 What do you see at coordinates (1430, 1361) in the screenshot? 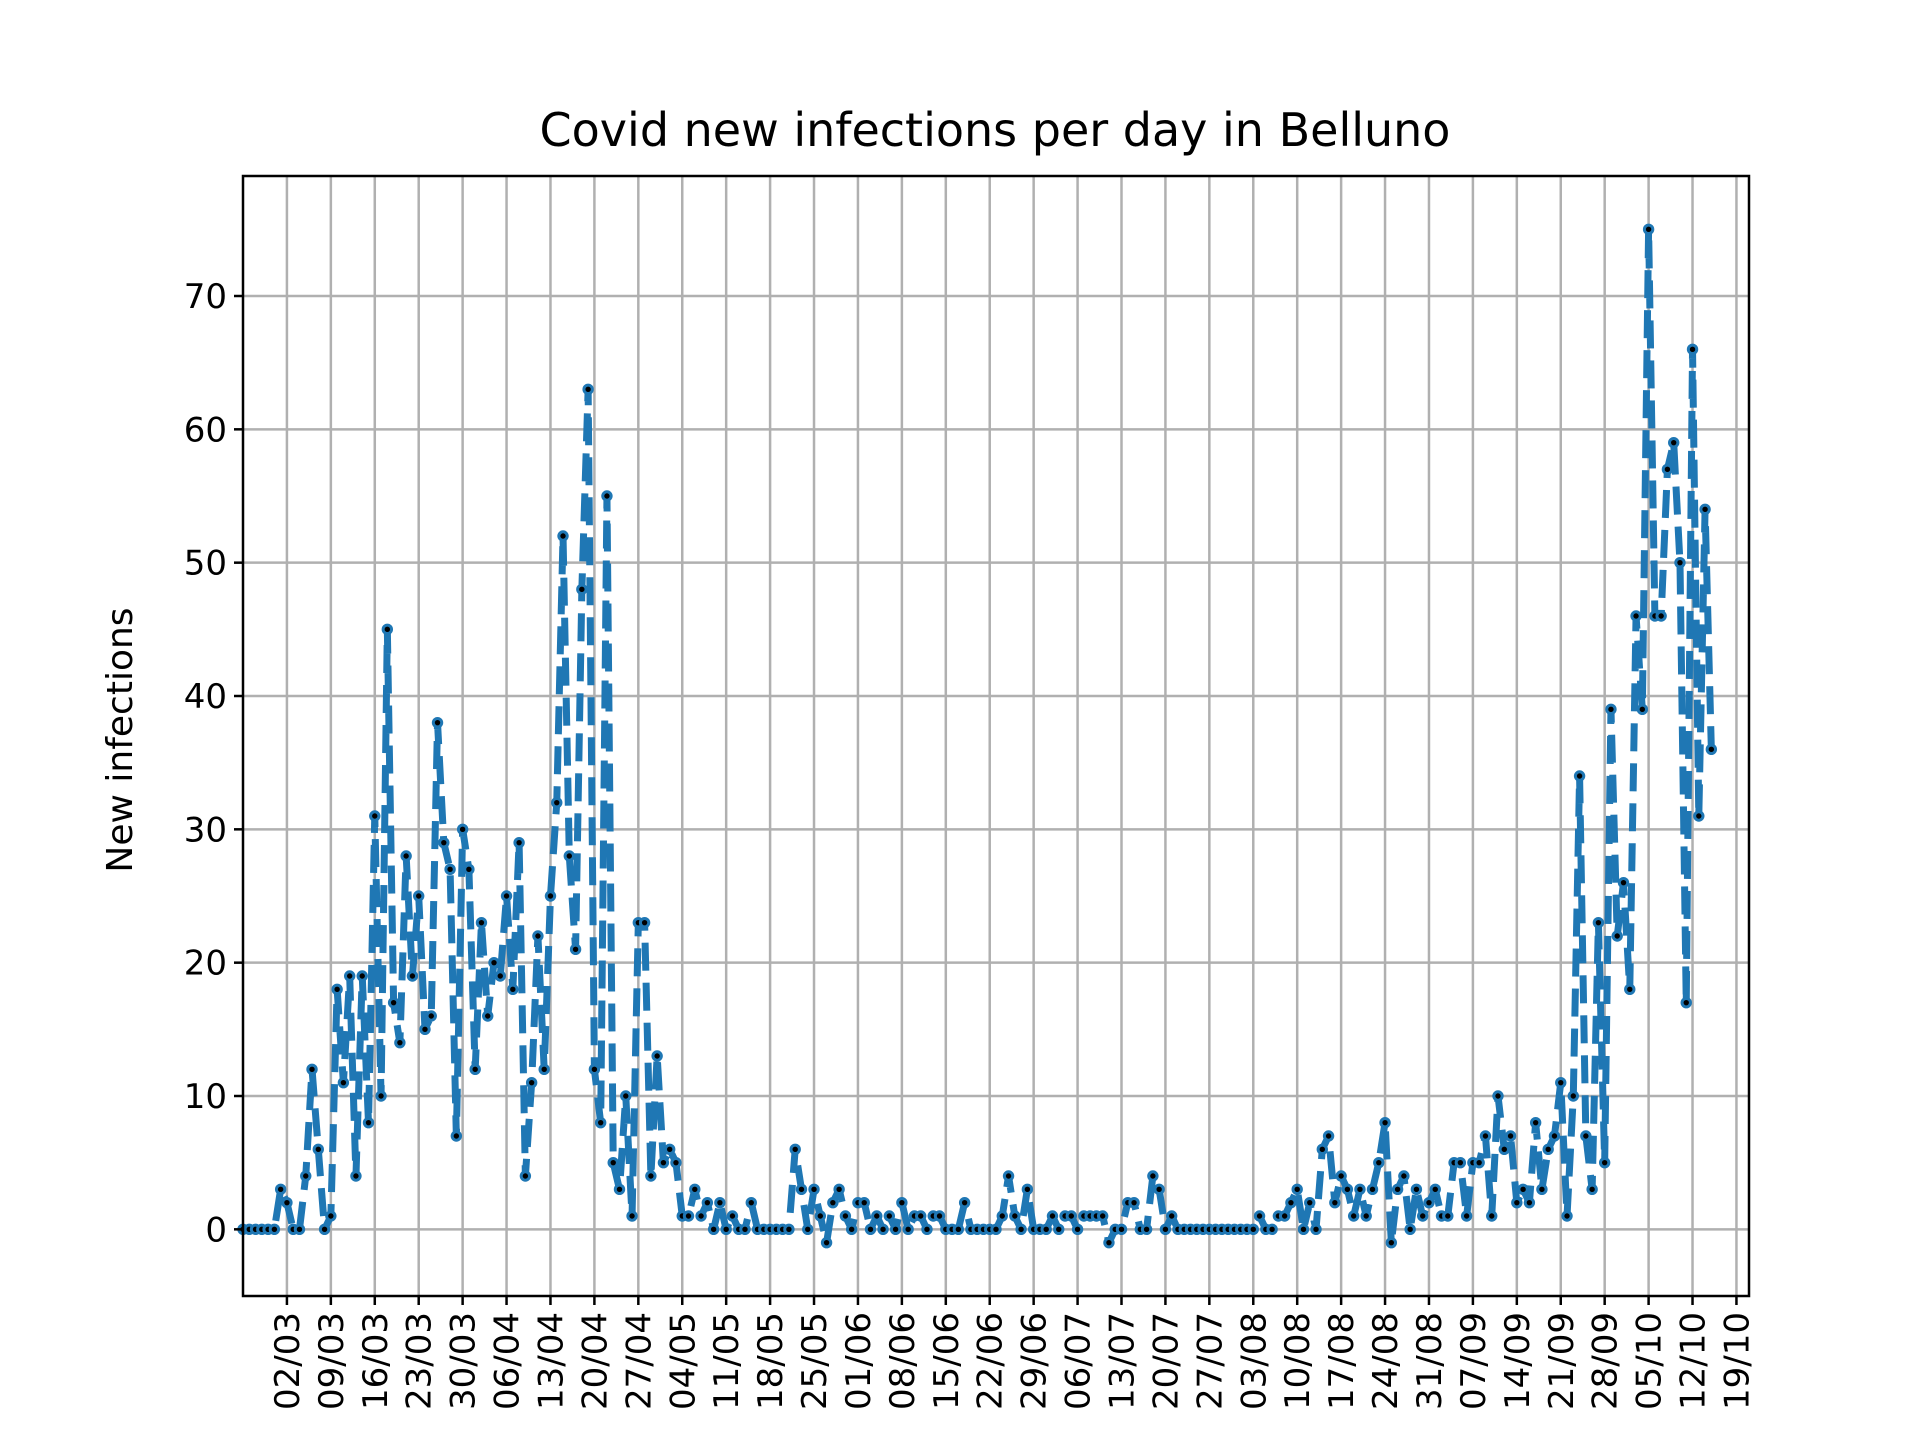
I see `x-tick-label: 31/08` at bounding box center [1430, 1361].